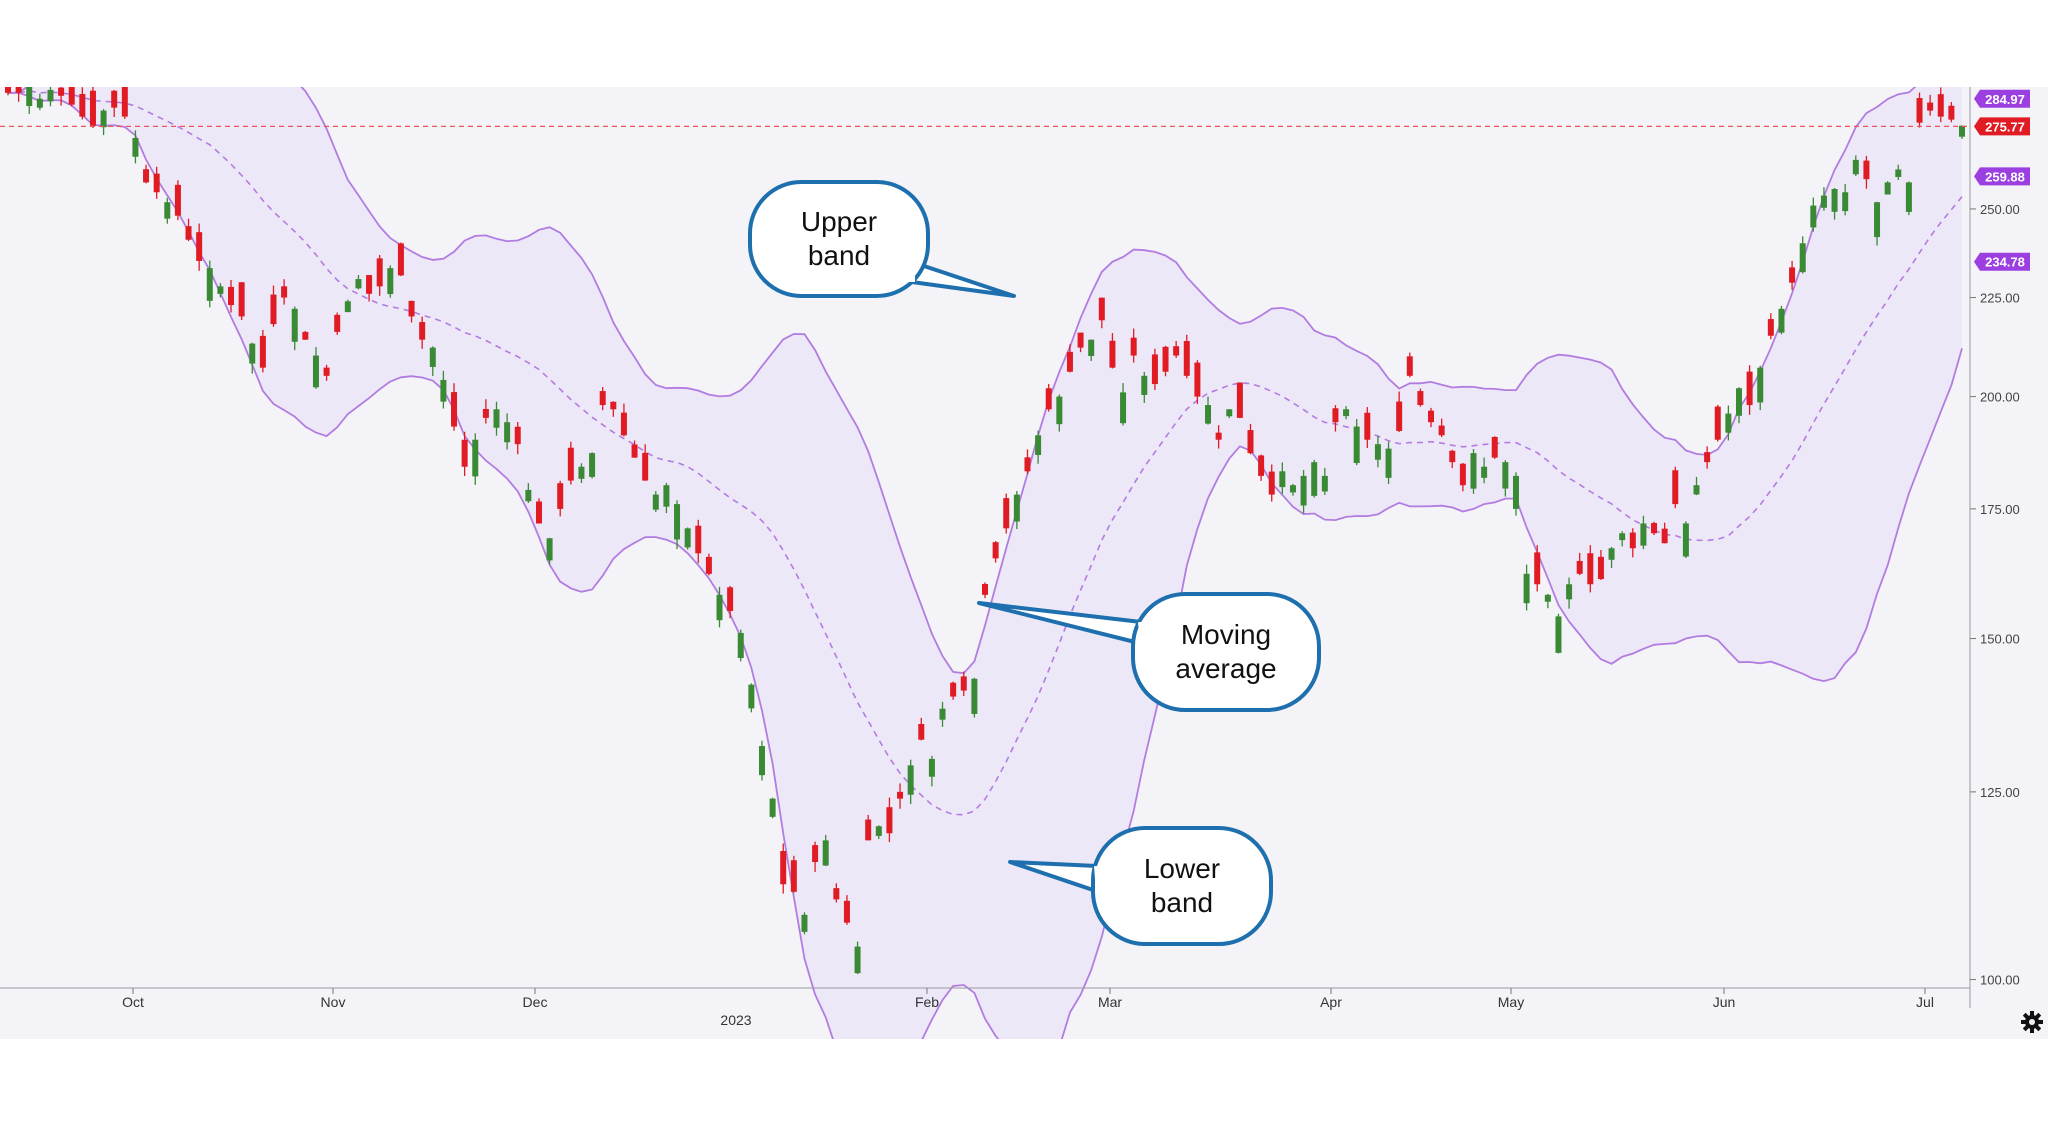 The image size is (2048, 1124). What do you see at coordinates (2005, 262) in the screenshot?
I see `svg-text: 234.78` at bounding box center [2005, 262].